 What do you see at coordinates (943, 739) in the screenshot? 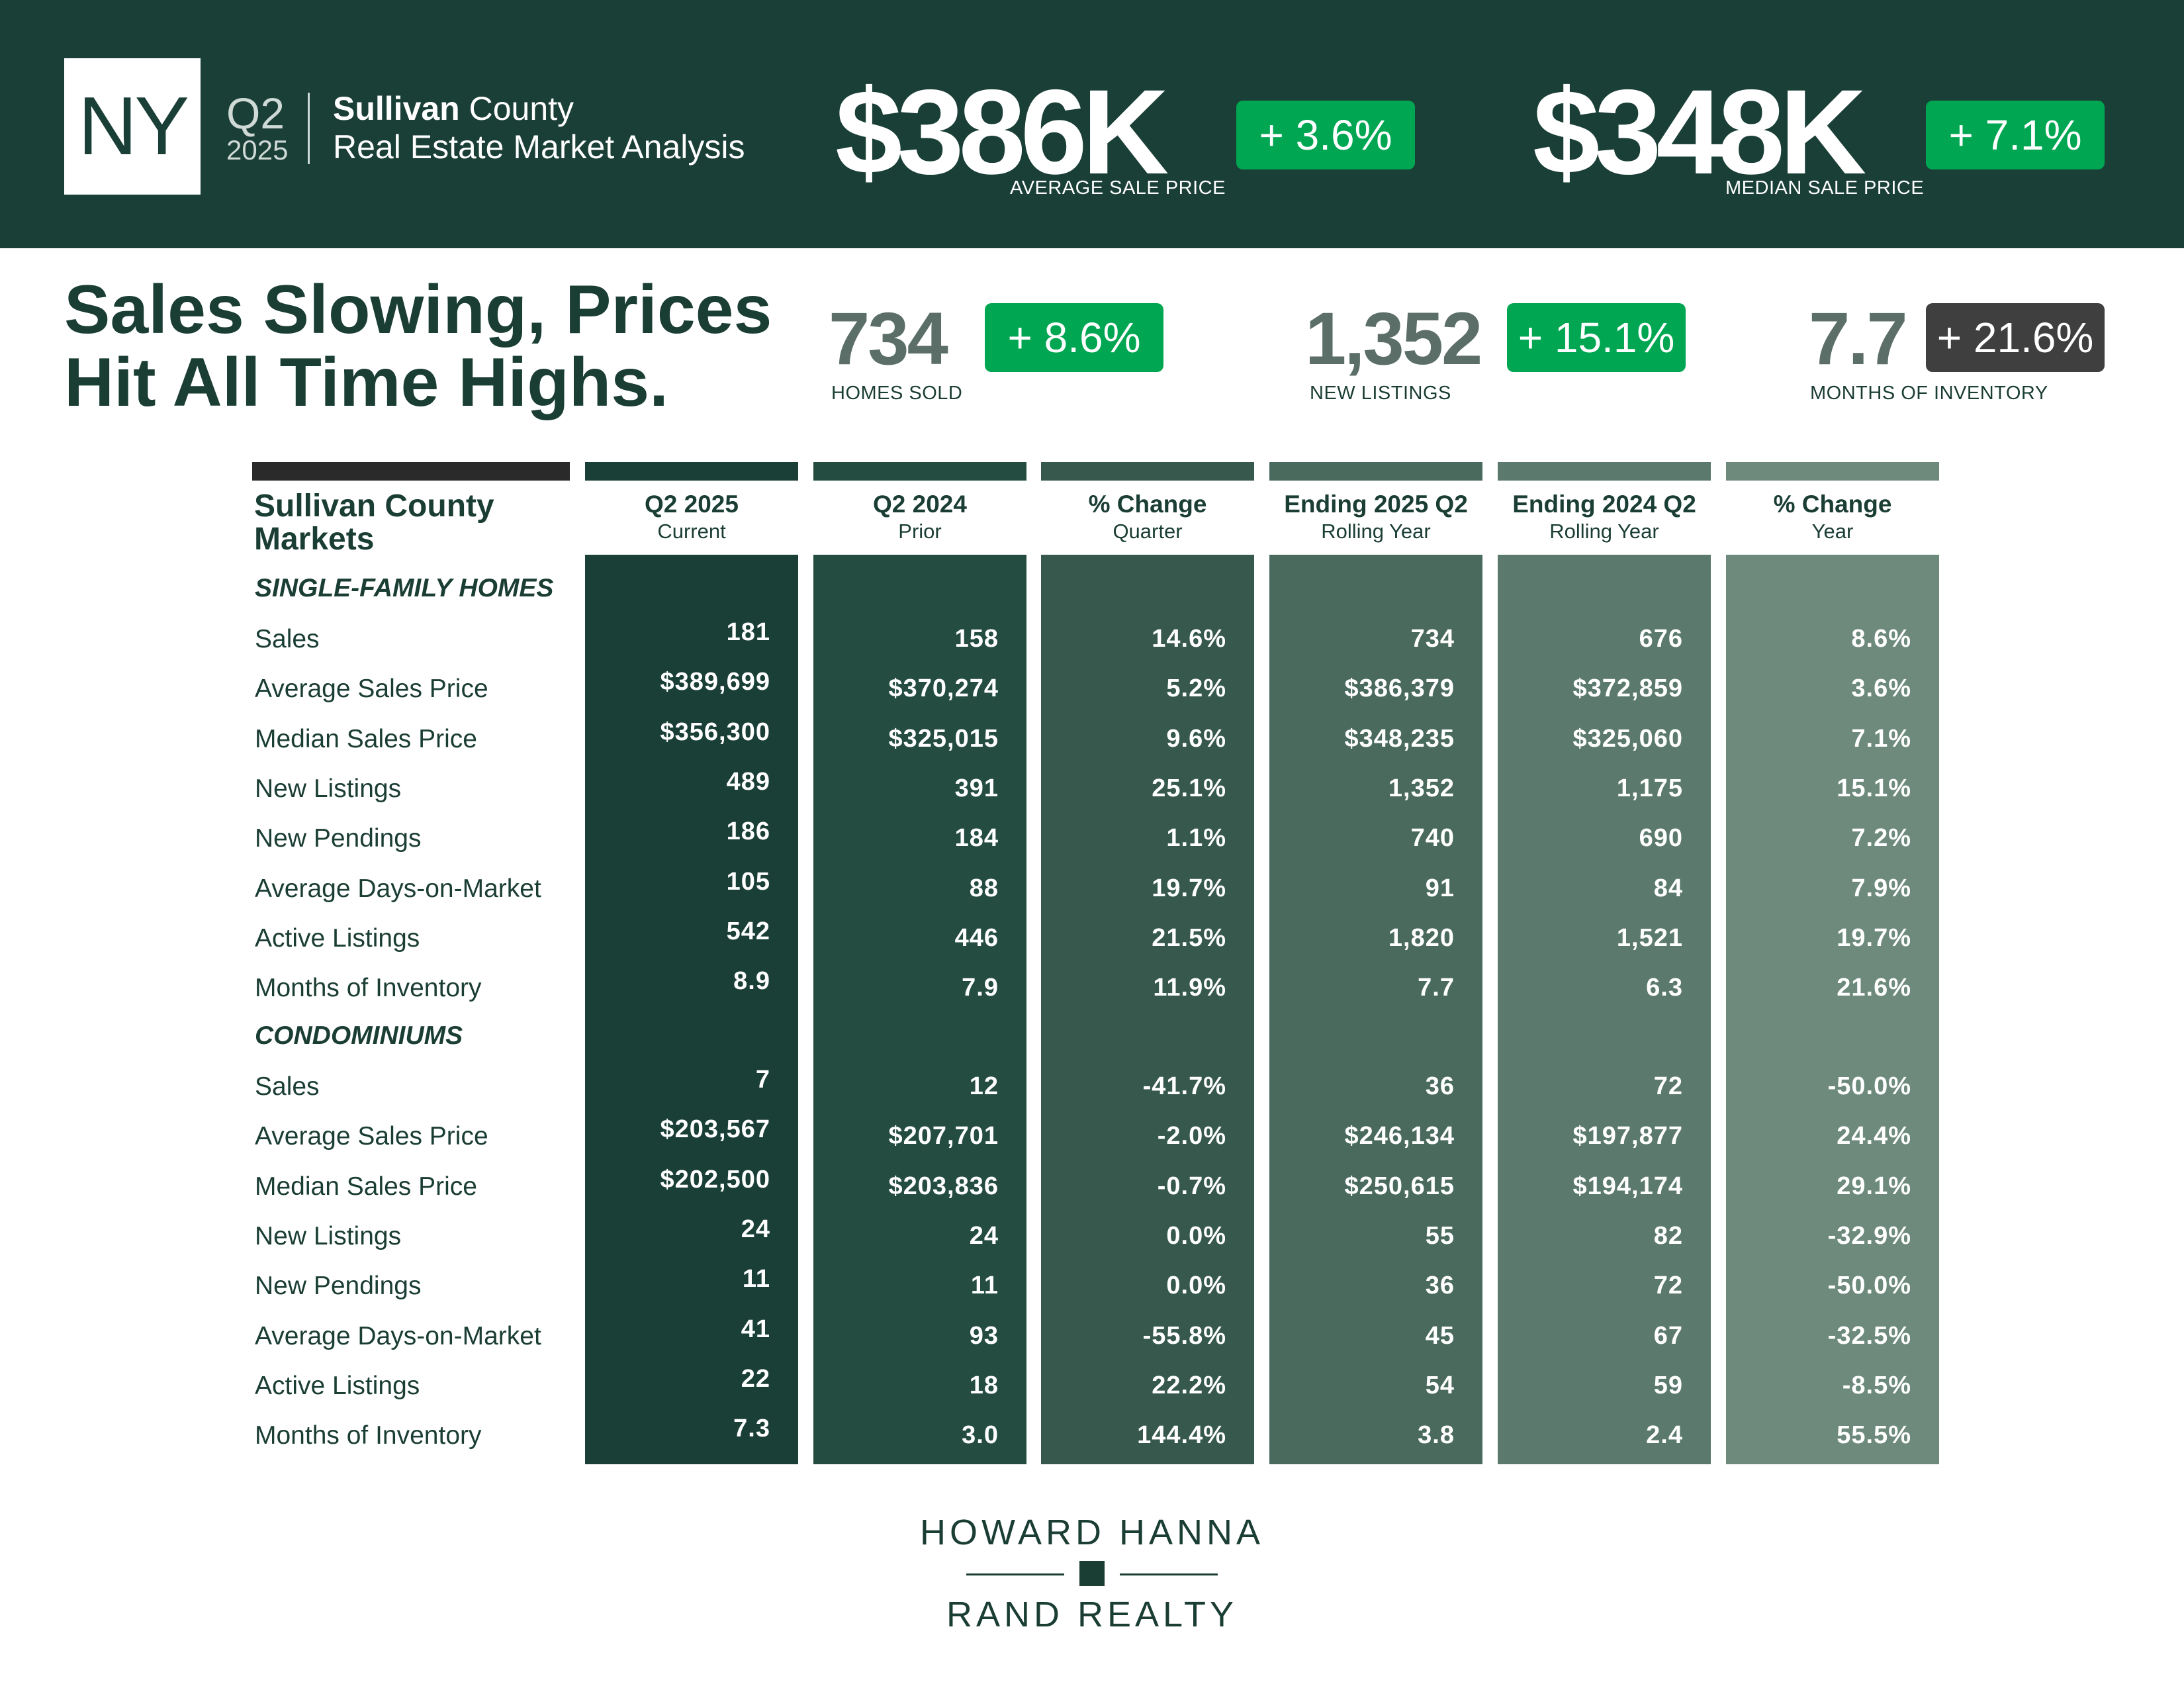
I see `table-cell: $325,015` at bounding box center [943, 739].